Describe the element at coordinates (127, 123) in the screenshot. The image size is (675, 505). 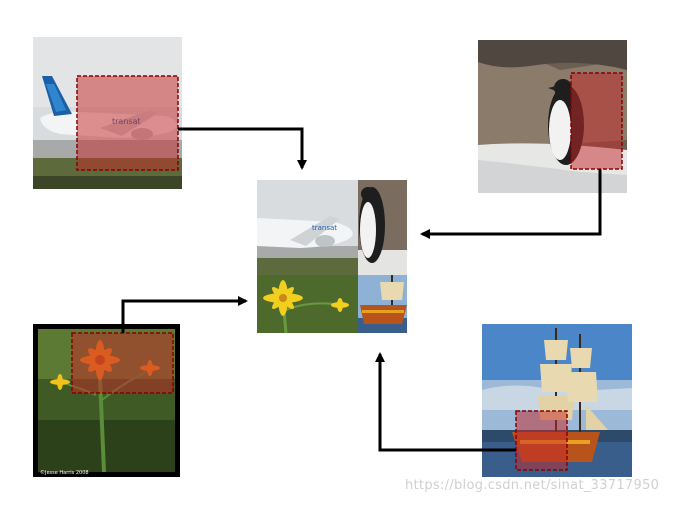
I see `airplane-crop-box` at that location.